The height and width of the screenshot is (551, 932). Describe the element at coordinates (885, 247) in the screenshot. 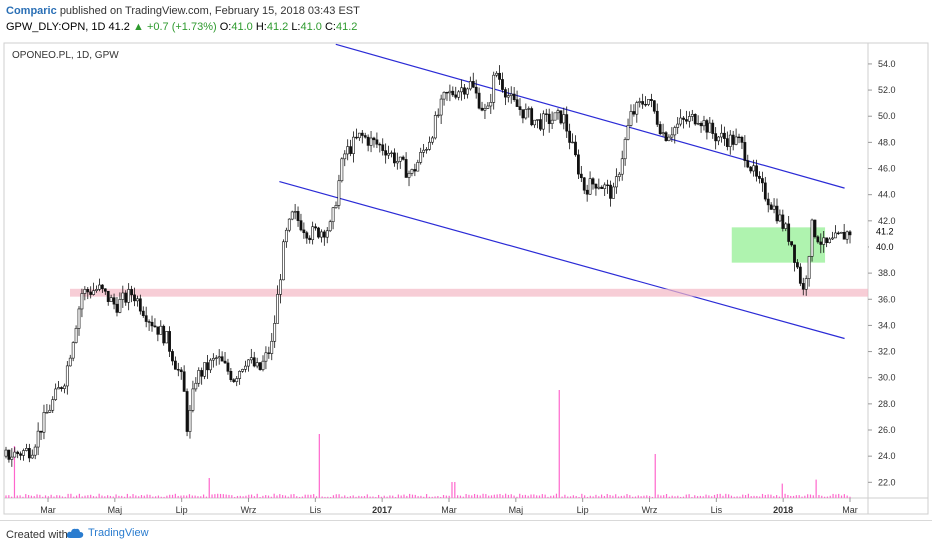

I see `last-price-label: 40.0` at that location.